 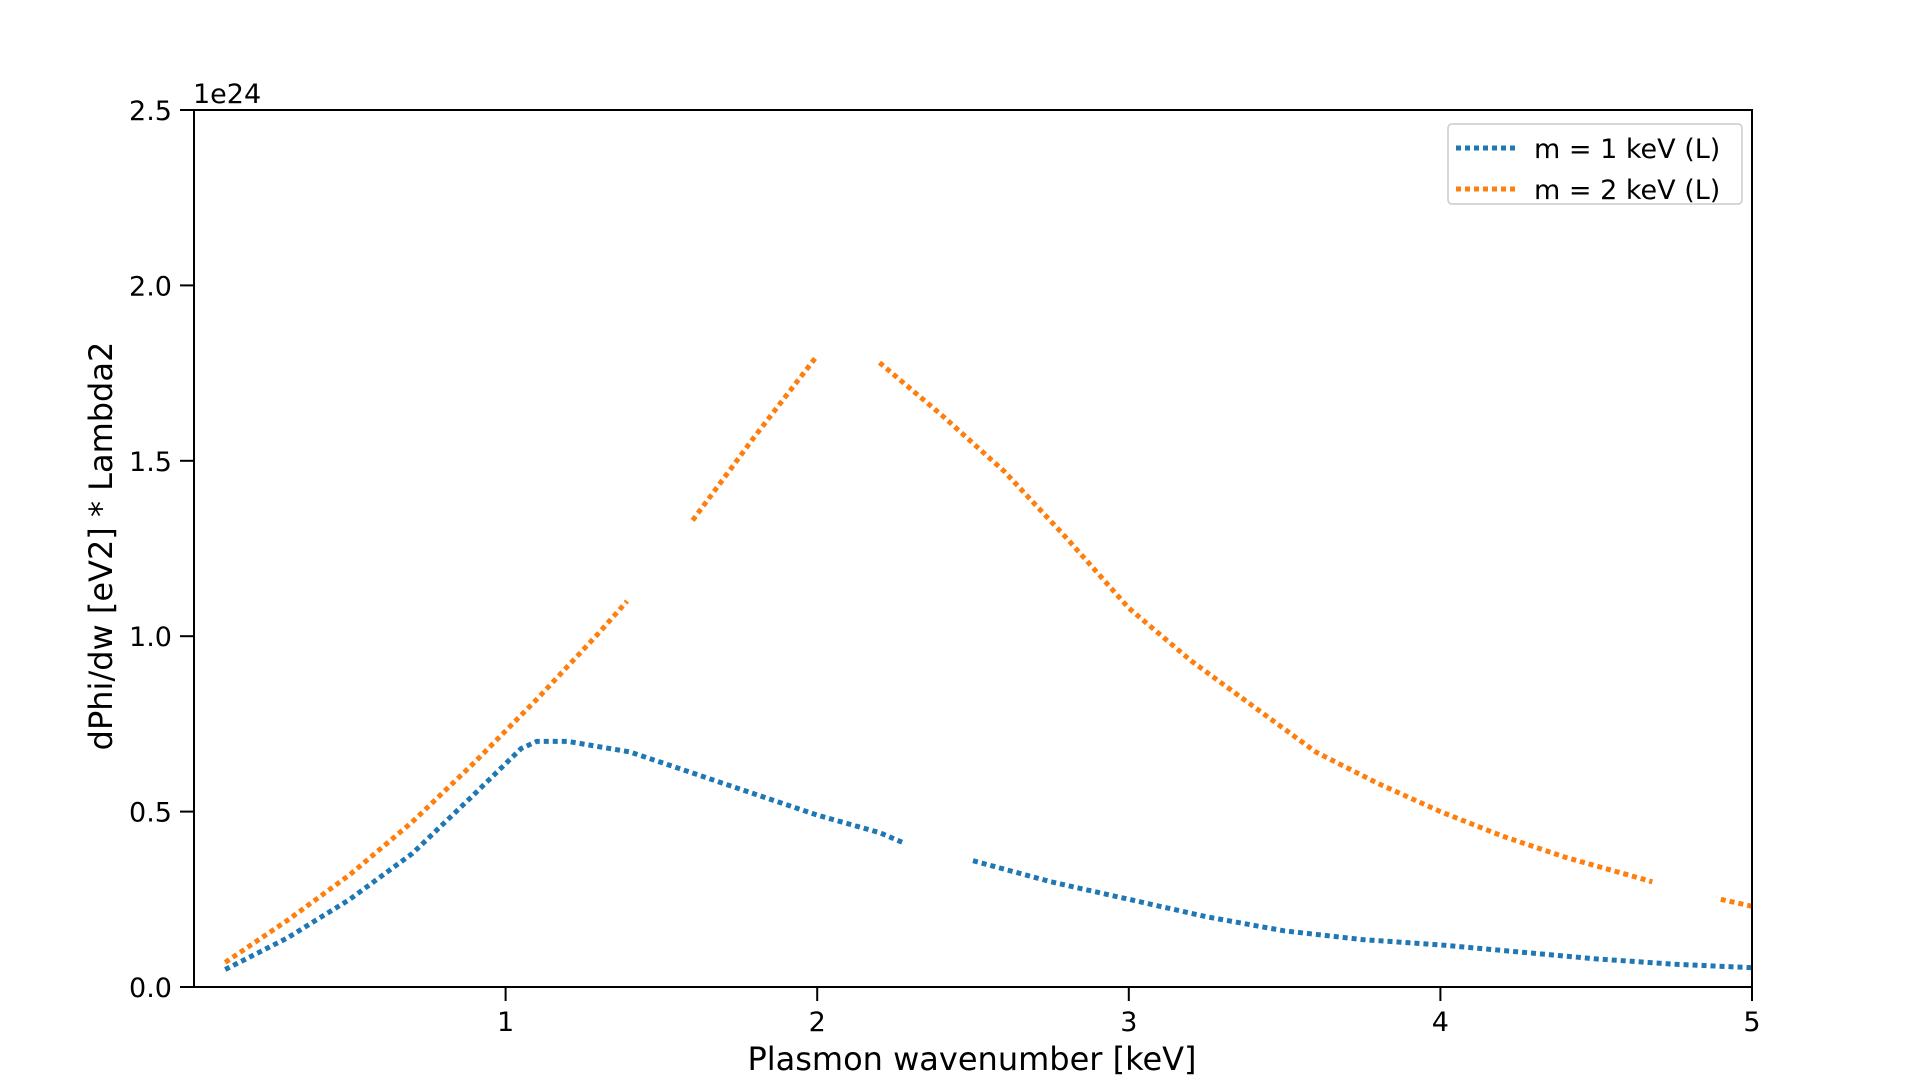 What do you see at coordinates (150, 111) in the screenshot?
I see `y-tick-label: 2.5` at bounding box center [150, 111].